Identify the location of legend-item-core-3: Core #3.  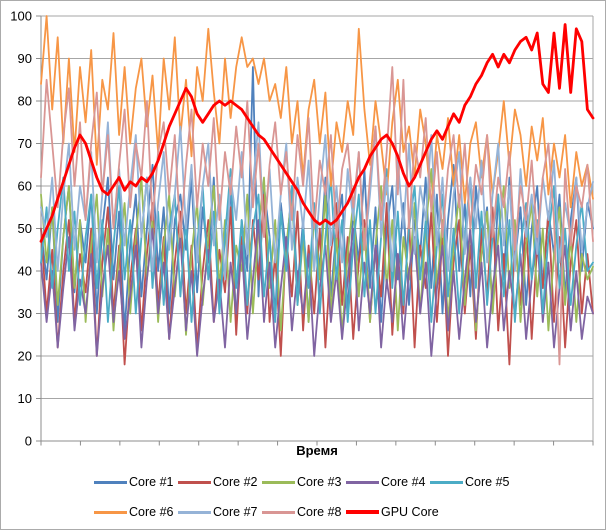
(304, 482).